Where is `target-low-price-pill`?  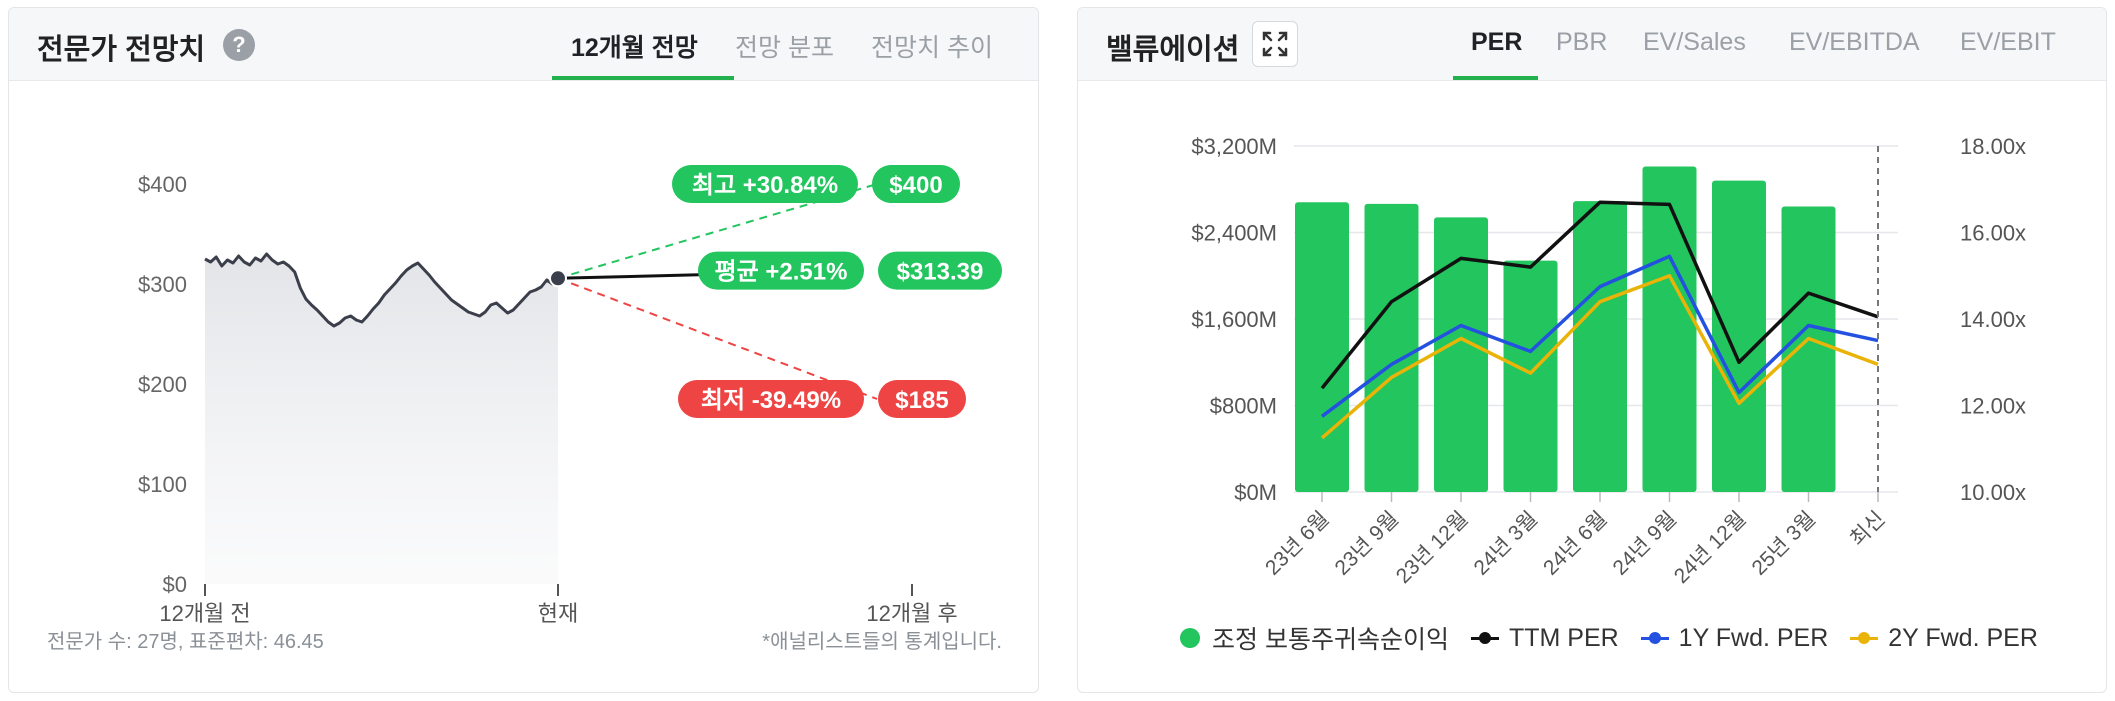
target-low-price-pill is located at coordinates (922, 399).